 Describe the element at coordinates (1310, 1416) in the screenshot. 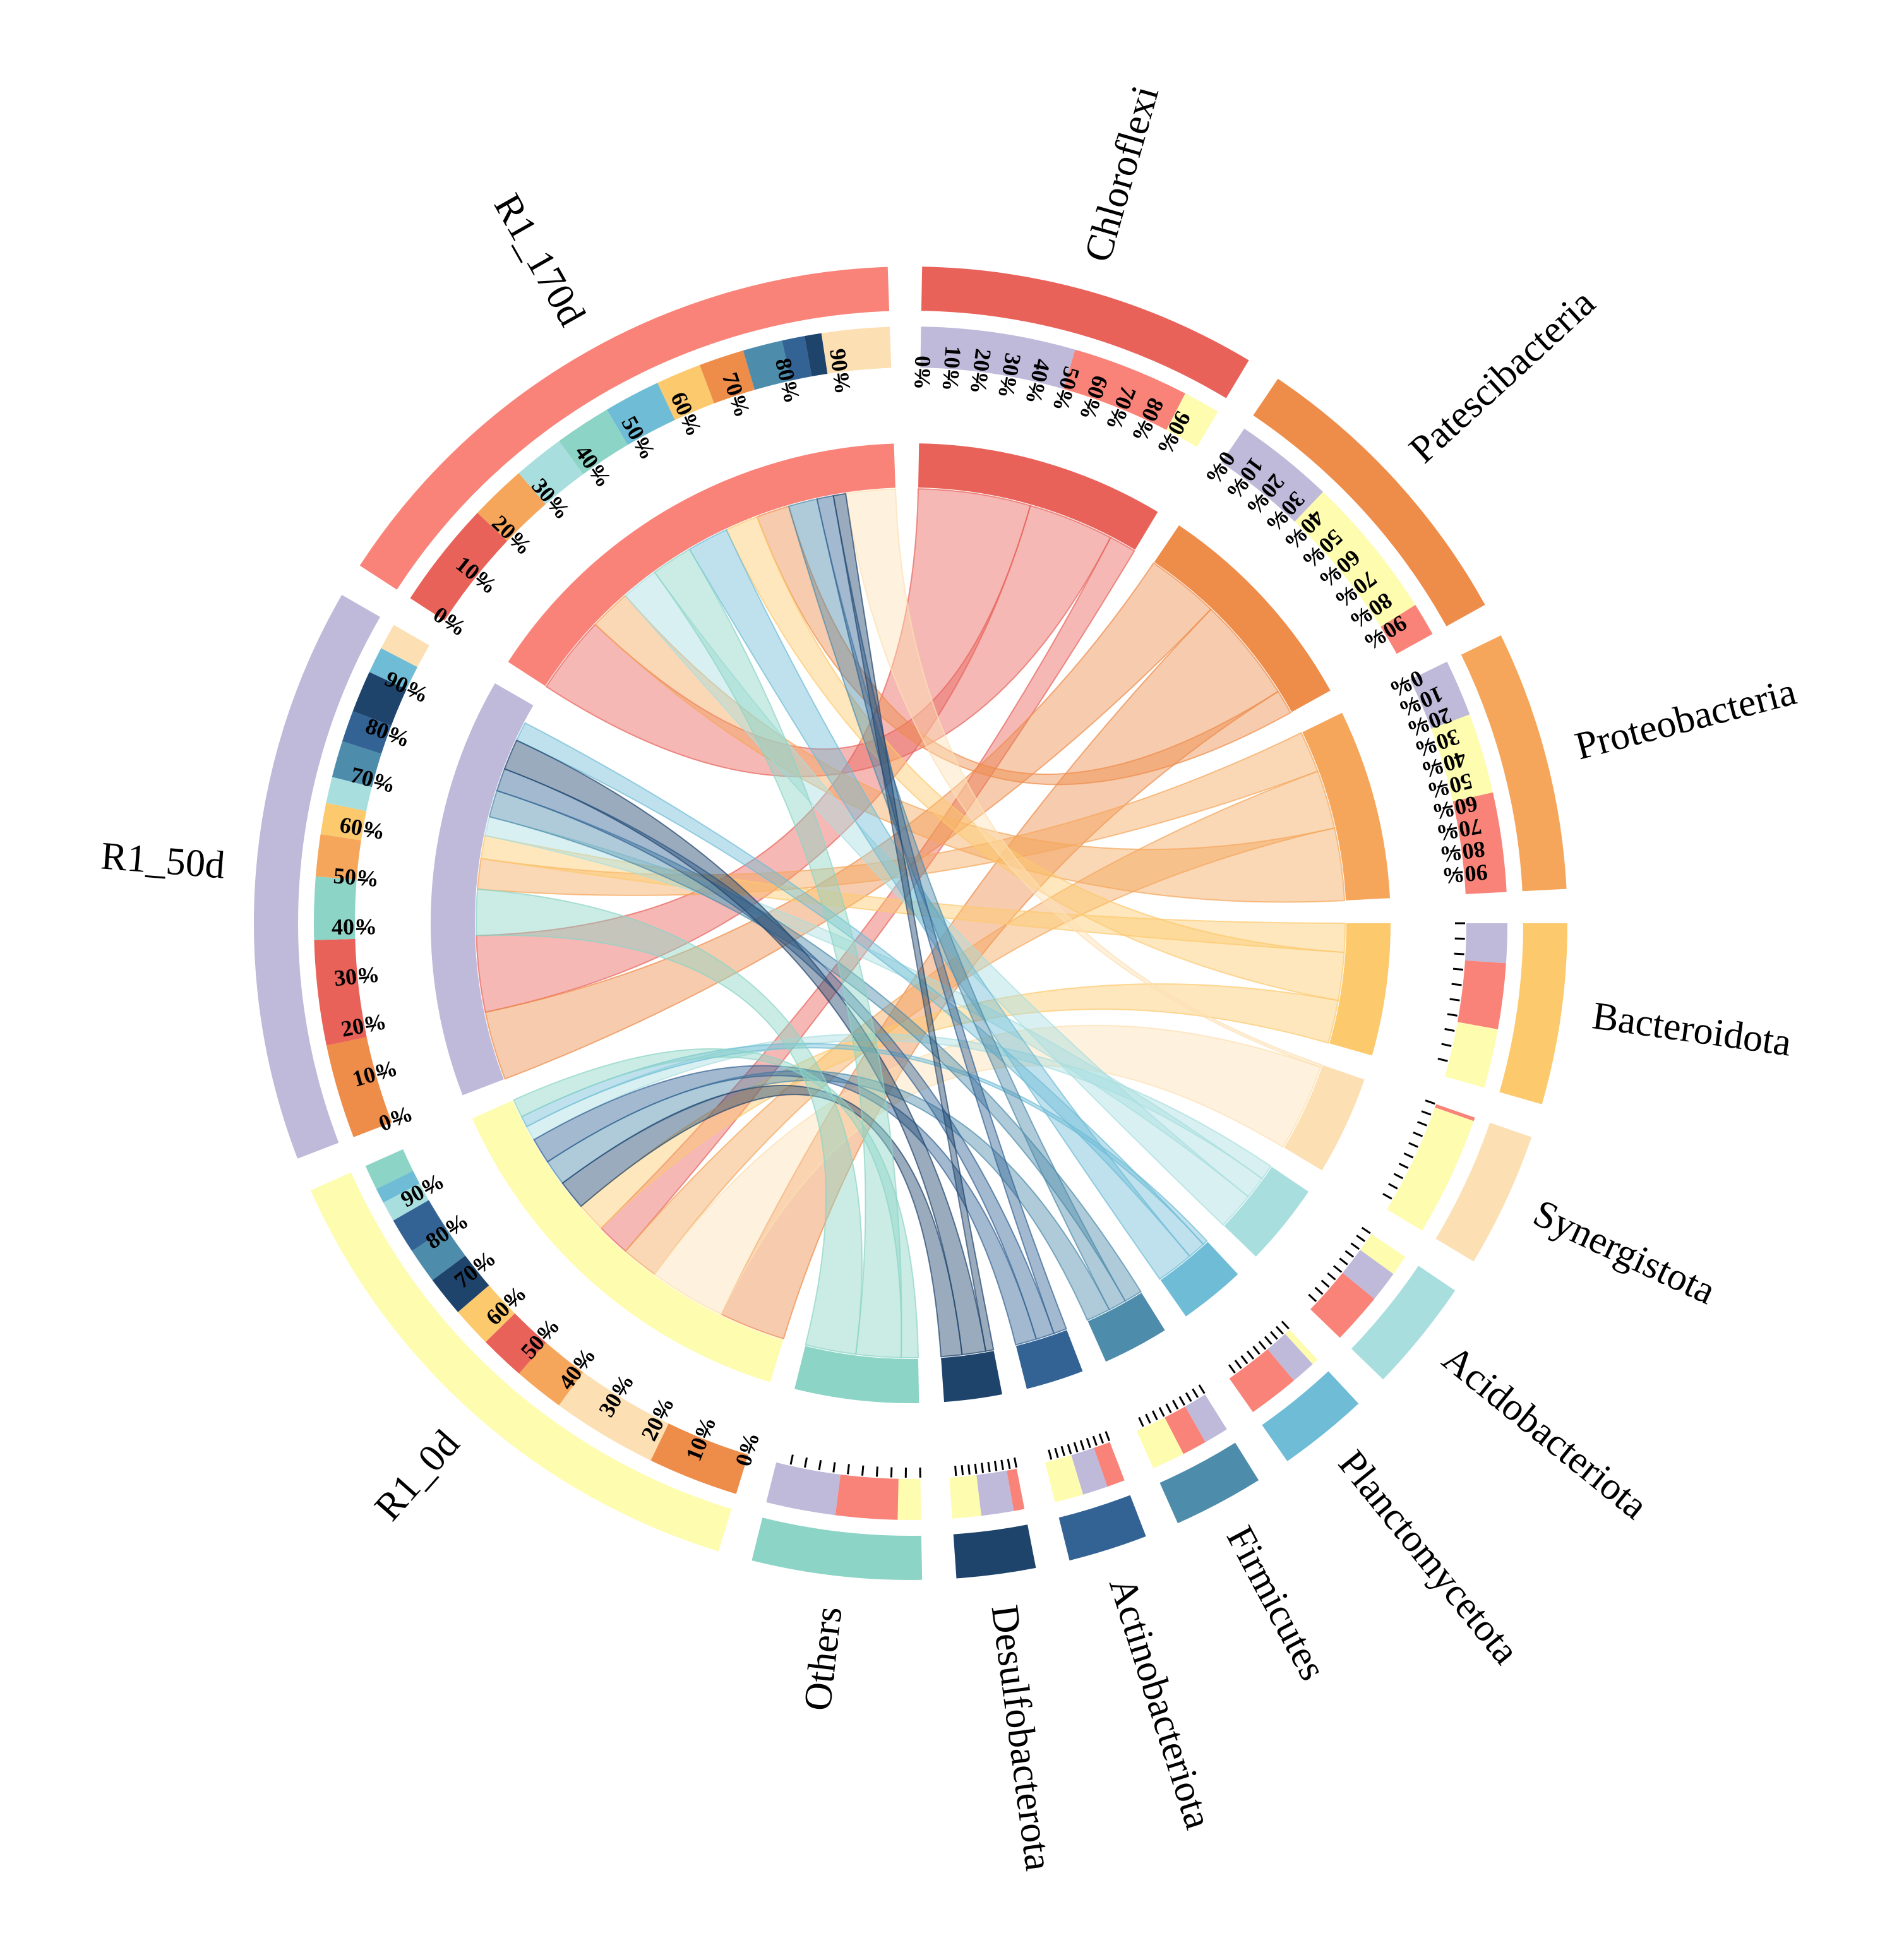

I see `outer-arc-planctomycetota` at that location.